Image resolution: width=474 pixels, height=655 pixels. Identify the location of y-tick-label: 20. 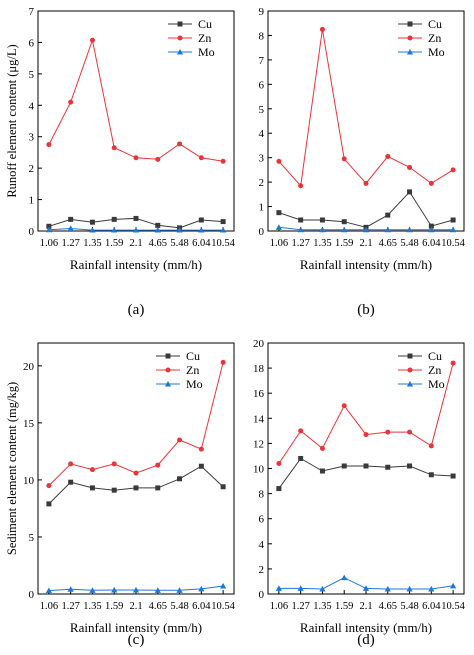
(29, 367).